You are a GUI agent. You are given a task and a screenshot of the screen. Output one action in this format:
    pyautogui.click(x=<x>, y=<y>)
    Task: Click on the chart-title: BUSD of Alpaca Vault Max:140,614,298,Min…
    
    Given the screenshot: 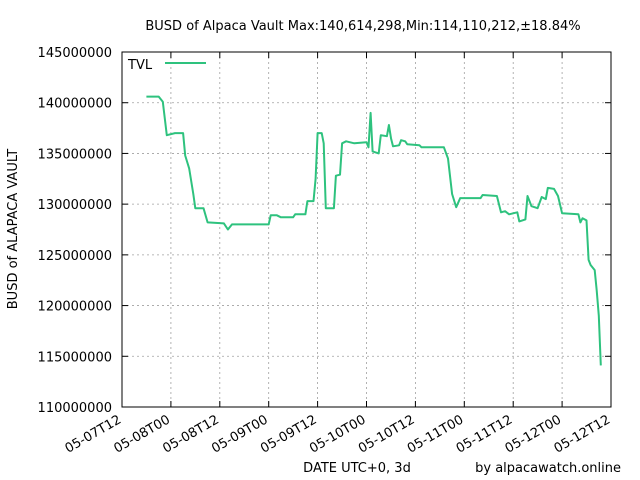 What is the action you would take?
    pyautogui.click(x=362, y=26)
    